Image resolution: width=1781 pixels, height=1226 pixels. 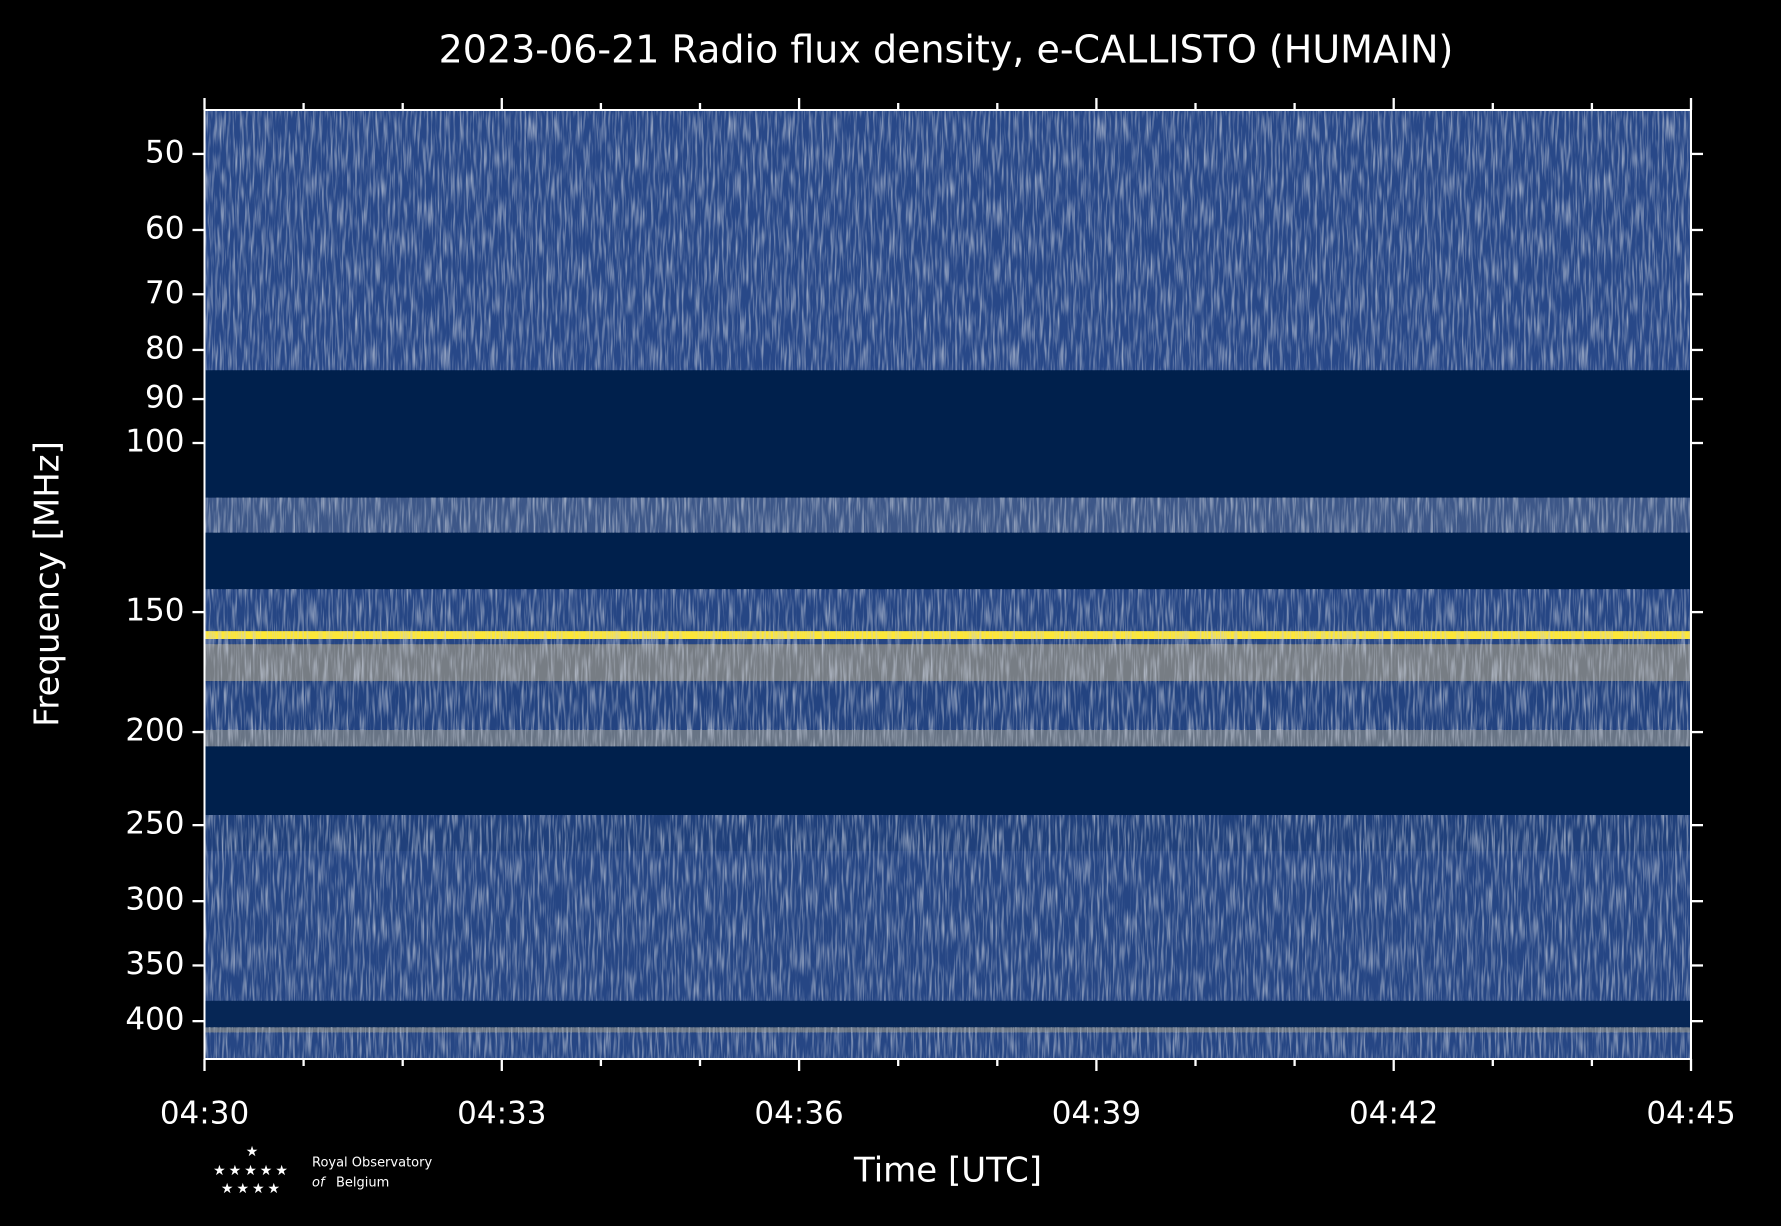 What do you see at coordinates (154, 731) in the screenshot?
I see `y-tick-label: 200` at bounding box center [154, 731].